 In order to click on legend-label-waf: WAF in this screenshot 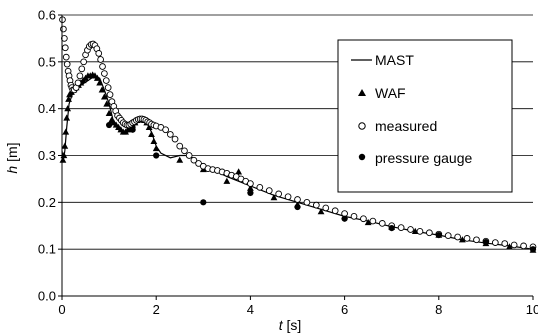, I will do `click(390, 93)`.